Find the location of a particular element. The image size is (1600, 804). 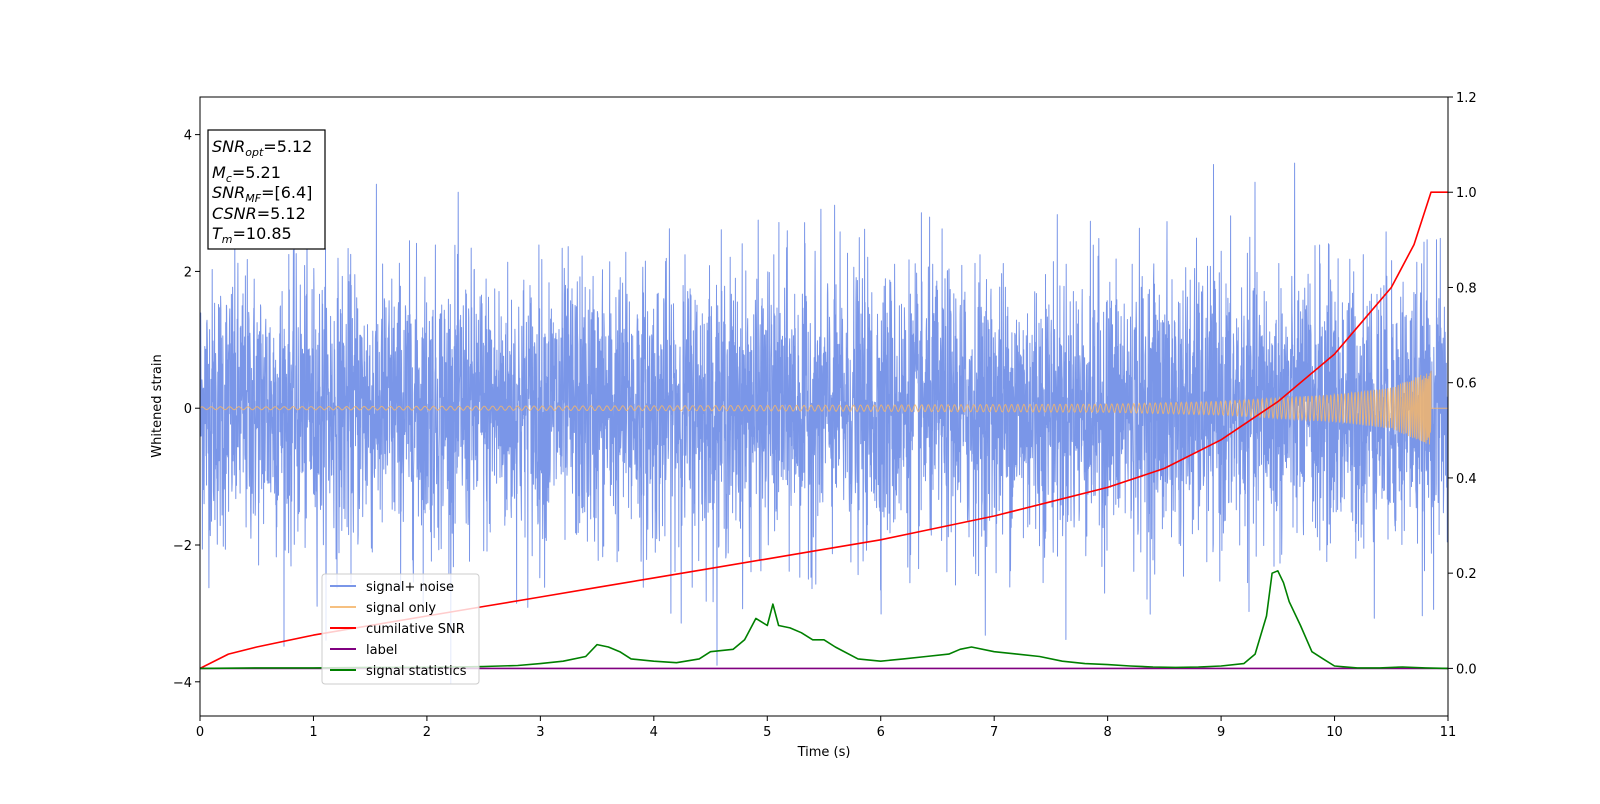

x-tick-label: 8 is located at coordinates (1107, 732).